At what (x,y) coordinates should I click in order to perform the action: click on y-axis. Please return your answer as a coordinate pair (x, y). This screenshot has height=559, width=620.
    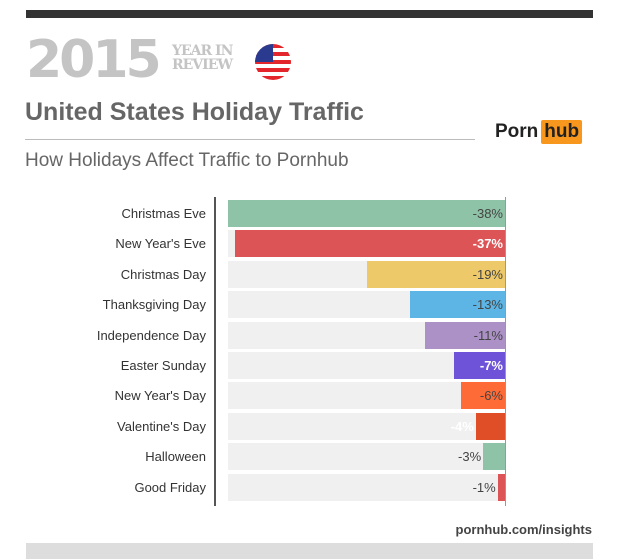
    Looking at the image, I should click on (215, 351).